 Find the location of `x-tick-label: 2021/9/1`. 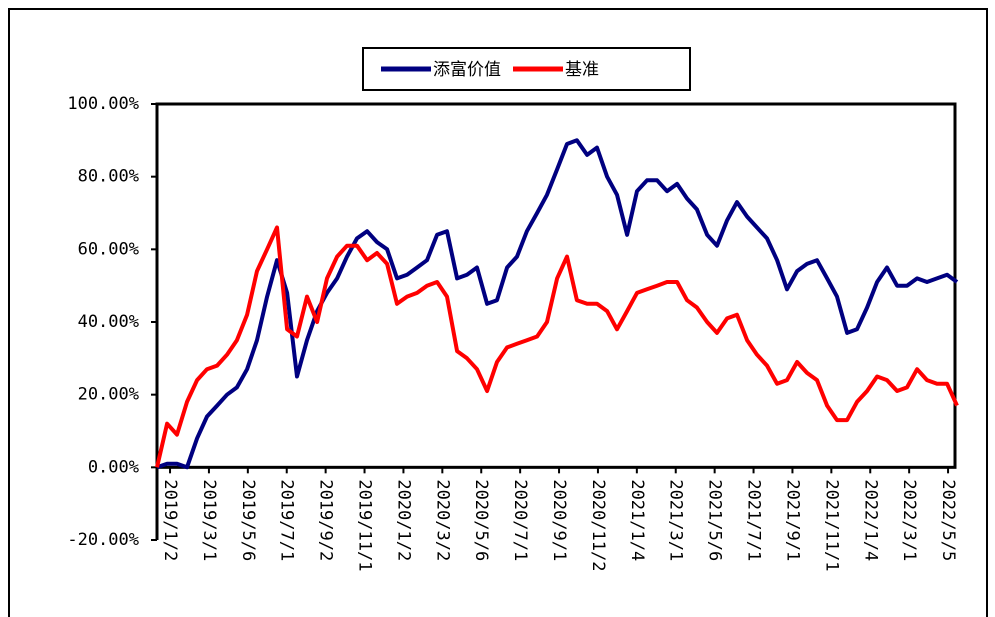

x-tick-label: 2021/9/1 is located at coordinates (792, 520).